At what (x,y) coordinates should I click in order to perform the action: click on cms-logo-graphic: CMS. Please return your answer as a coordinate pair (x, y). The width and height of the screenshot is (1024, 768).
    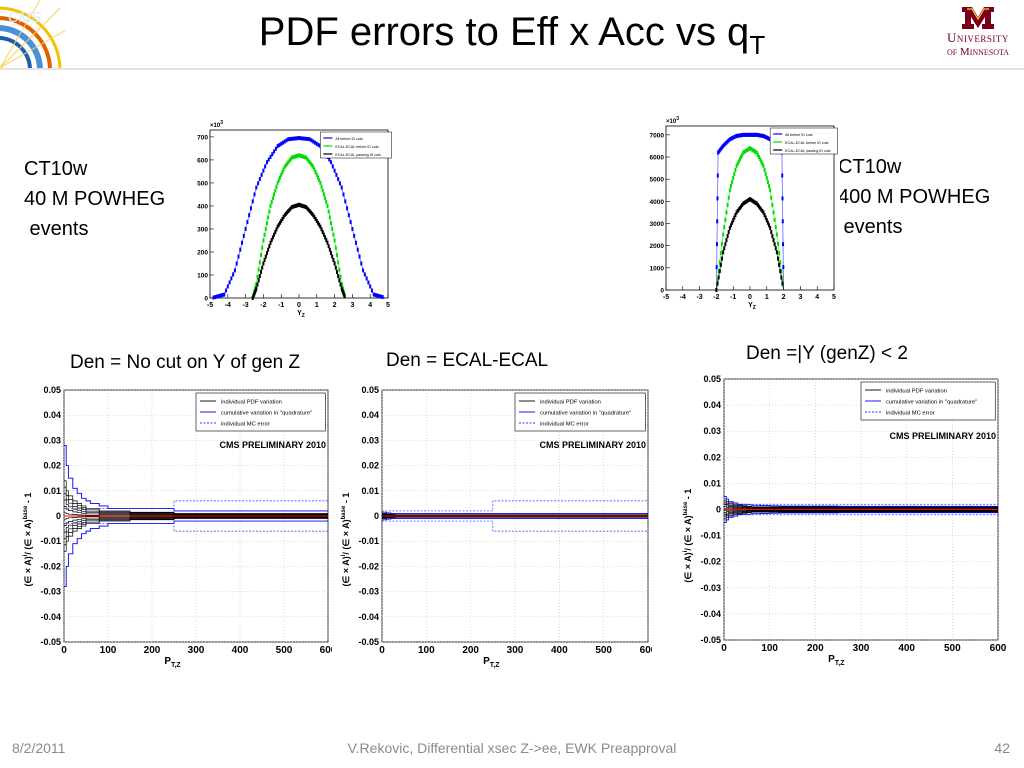
    Looking at the image, I should click on (34, 34).